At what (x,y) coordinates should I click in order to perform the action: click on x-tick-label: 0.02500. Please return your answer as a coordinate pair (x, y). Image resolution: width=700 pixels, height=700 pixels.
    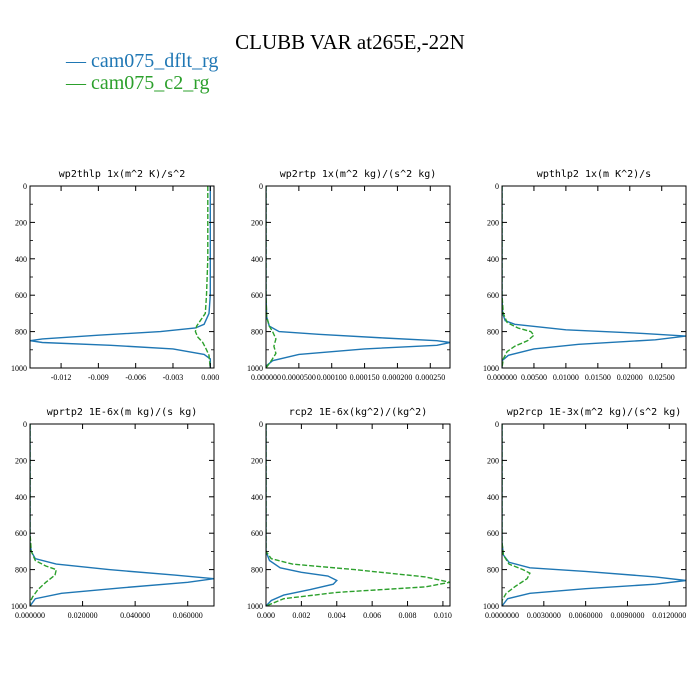
    Looking at the image, I should click on (662, 377).